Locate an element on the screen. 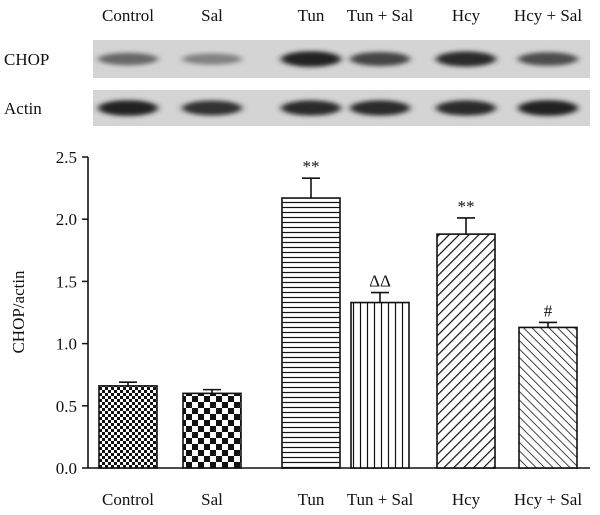  y-ticks: 0.0 0.5 1.0 1.5 2.0 2.5 is located at coordinates (72, 313).